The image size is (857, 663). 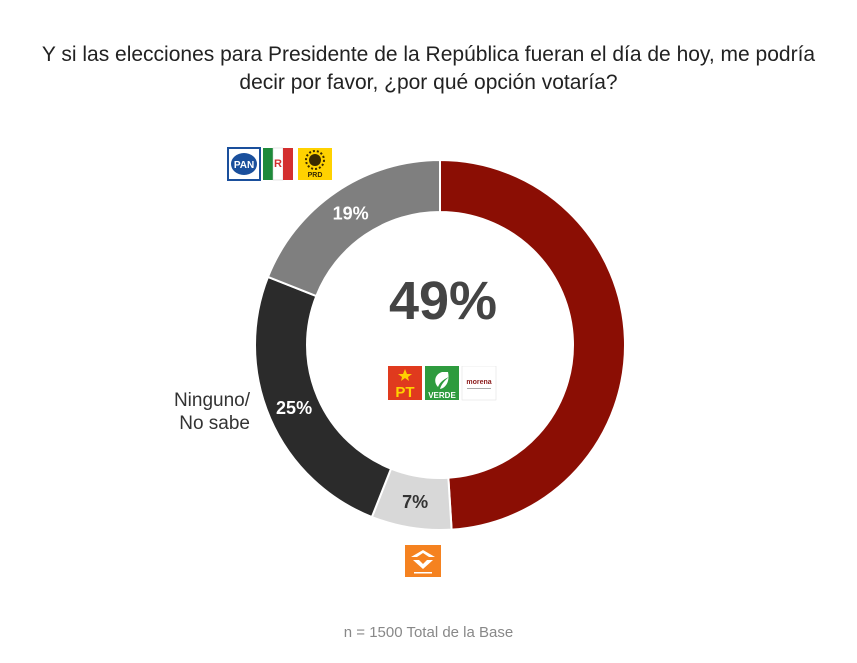 I want to click on pt-logo-icon: PT, so click(x=405, y=383).